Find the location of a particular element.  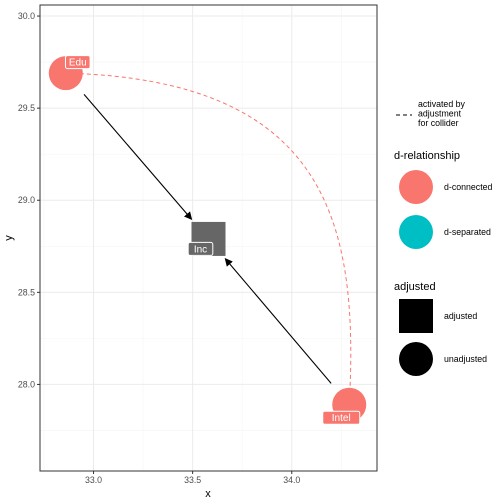

node-label-edu: Edu is located at coordinates (78, 63).